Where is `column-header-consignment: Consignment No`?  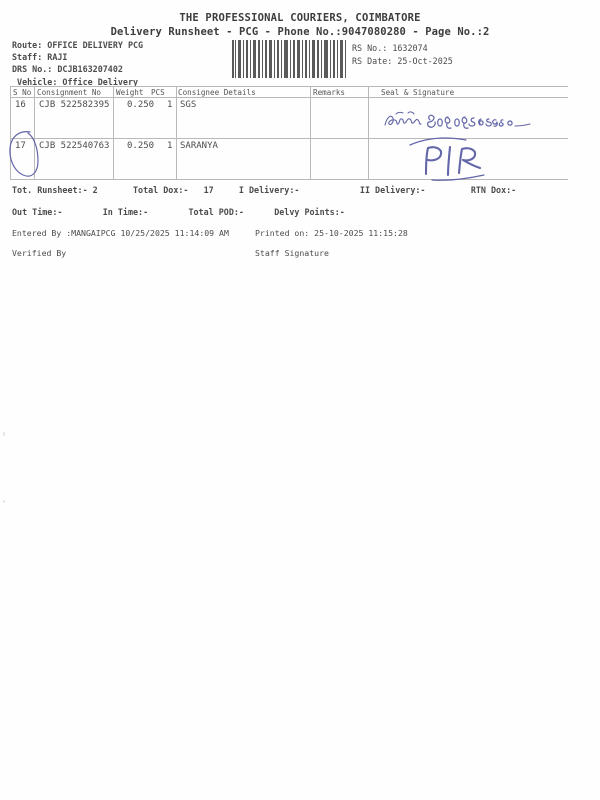 column-header-consignment: Consignment No is located at coordinates (69, 92).